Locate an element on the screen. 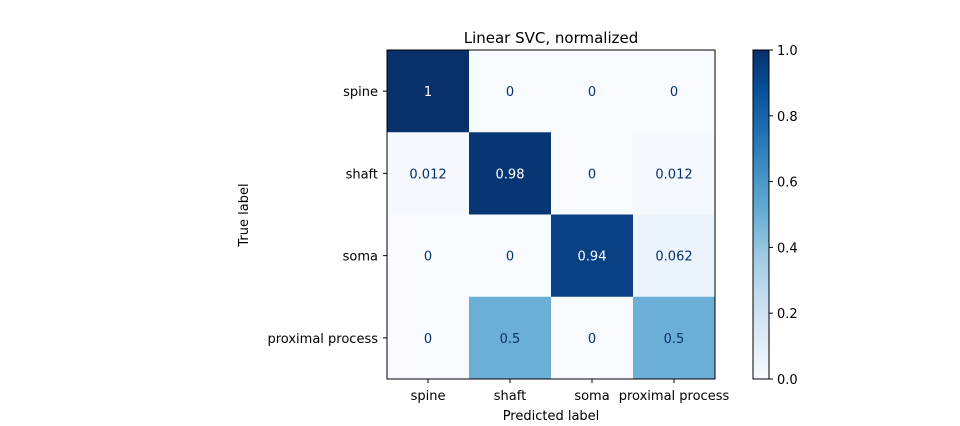 Image resolution: width=960 pixels, height=426 pixels. y-tick-label: proximal process is located at coordinates (323, 339).